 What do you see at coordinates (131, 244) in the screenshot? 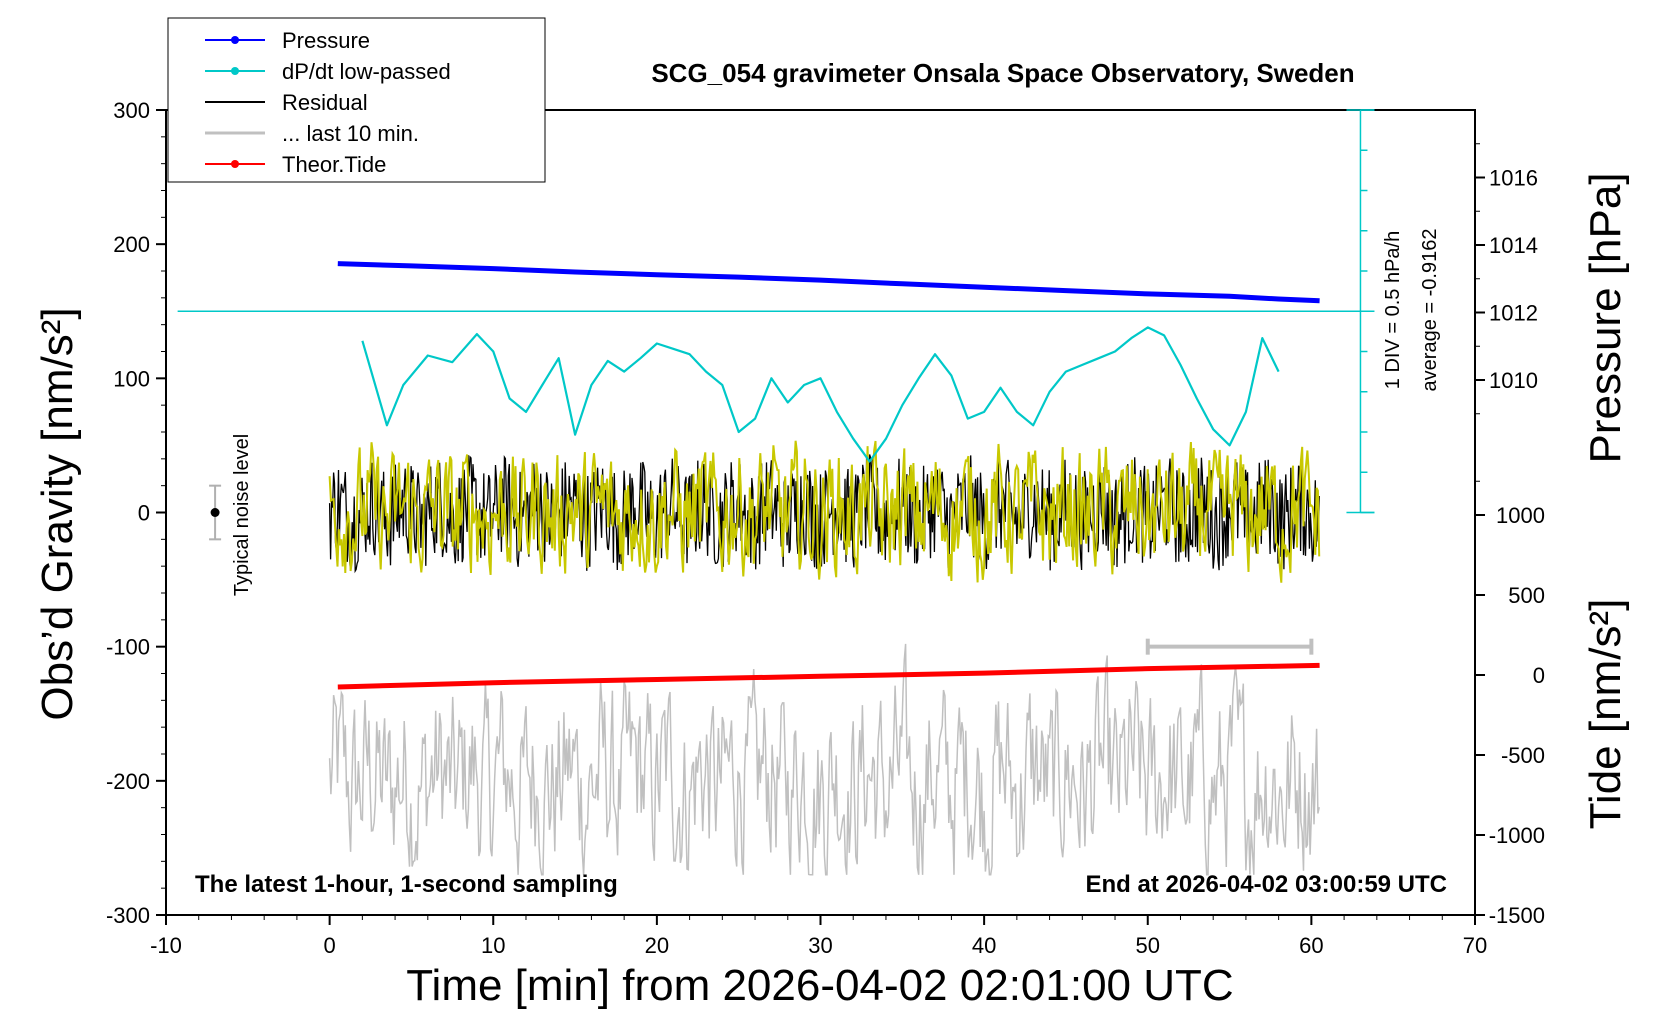
I see `y-tick-label: 200` at bounding box center [131, 244].